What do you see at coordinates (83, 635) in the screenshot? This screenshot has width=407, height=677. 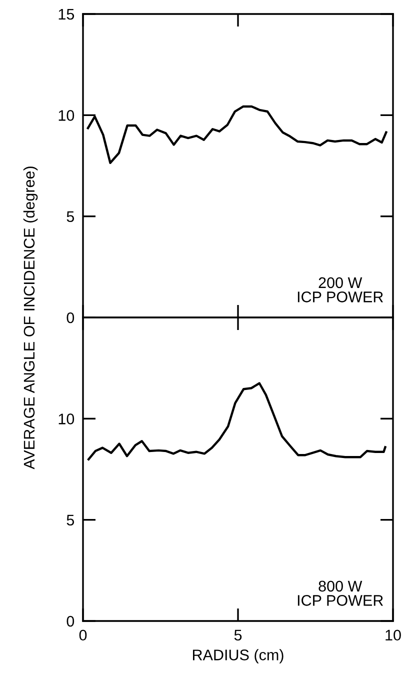 I see `x-tick-label: 0` at bounding box center [83, 635].